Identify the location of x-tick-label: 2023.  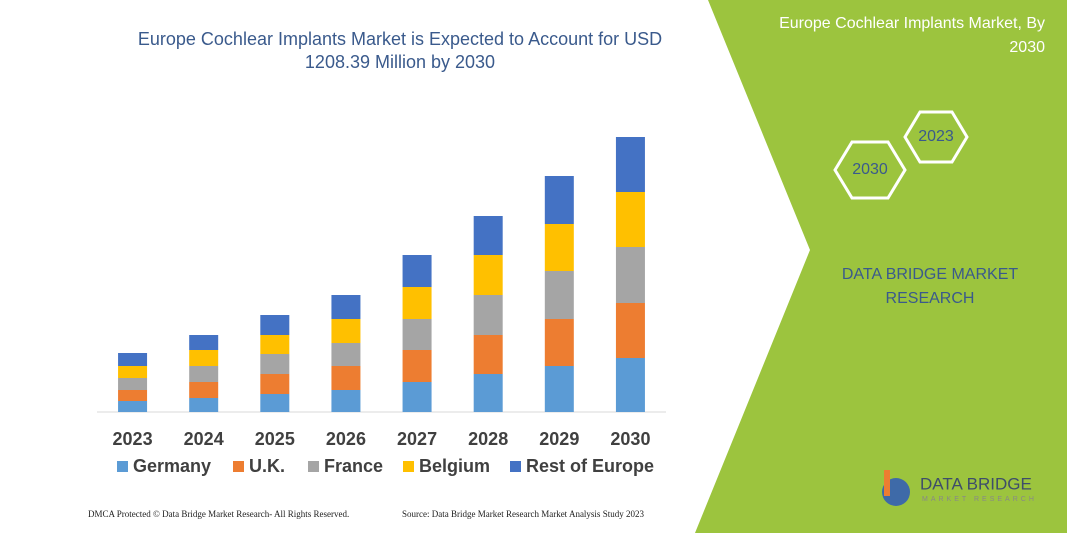
(133, 439).